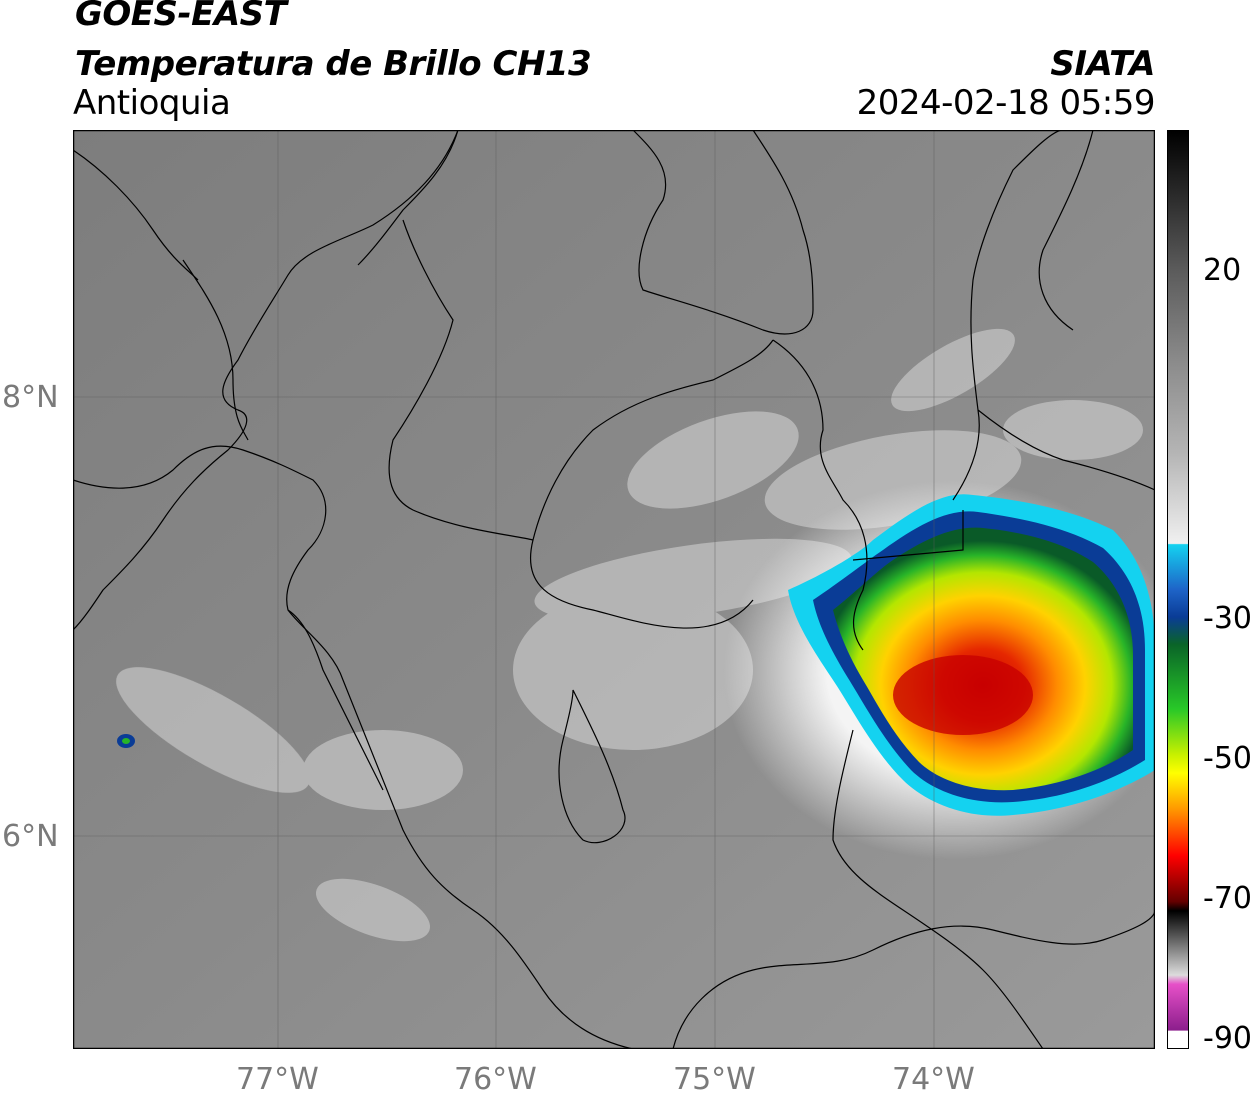  I want to click on colorbar-tick-minus50: -50, so click(1227, 758).